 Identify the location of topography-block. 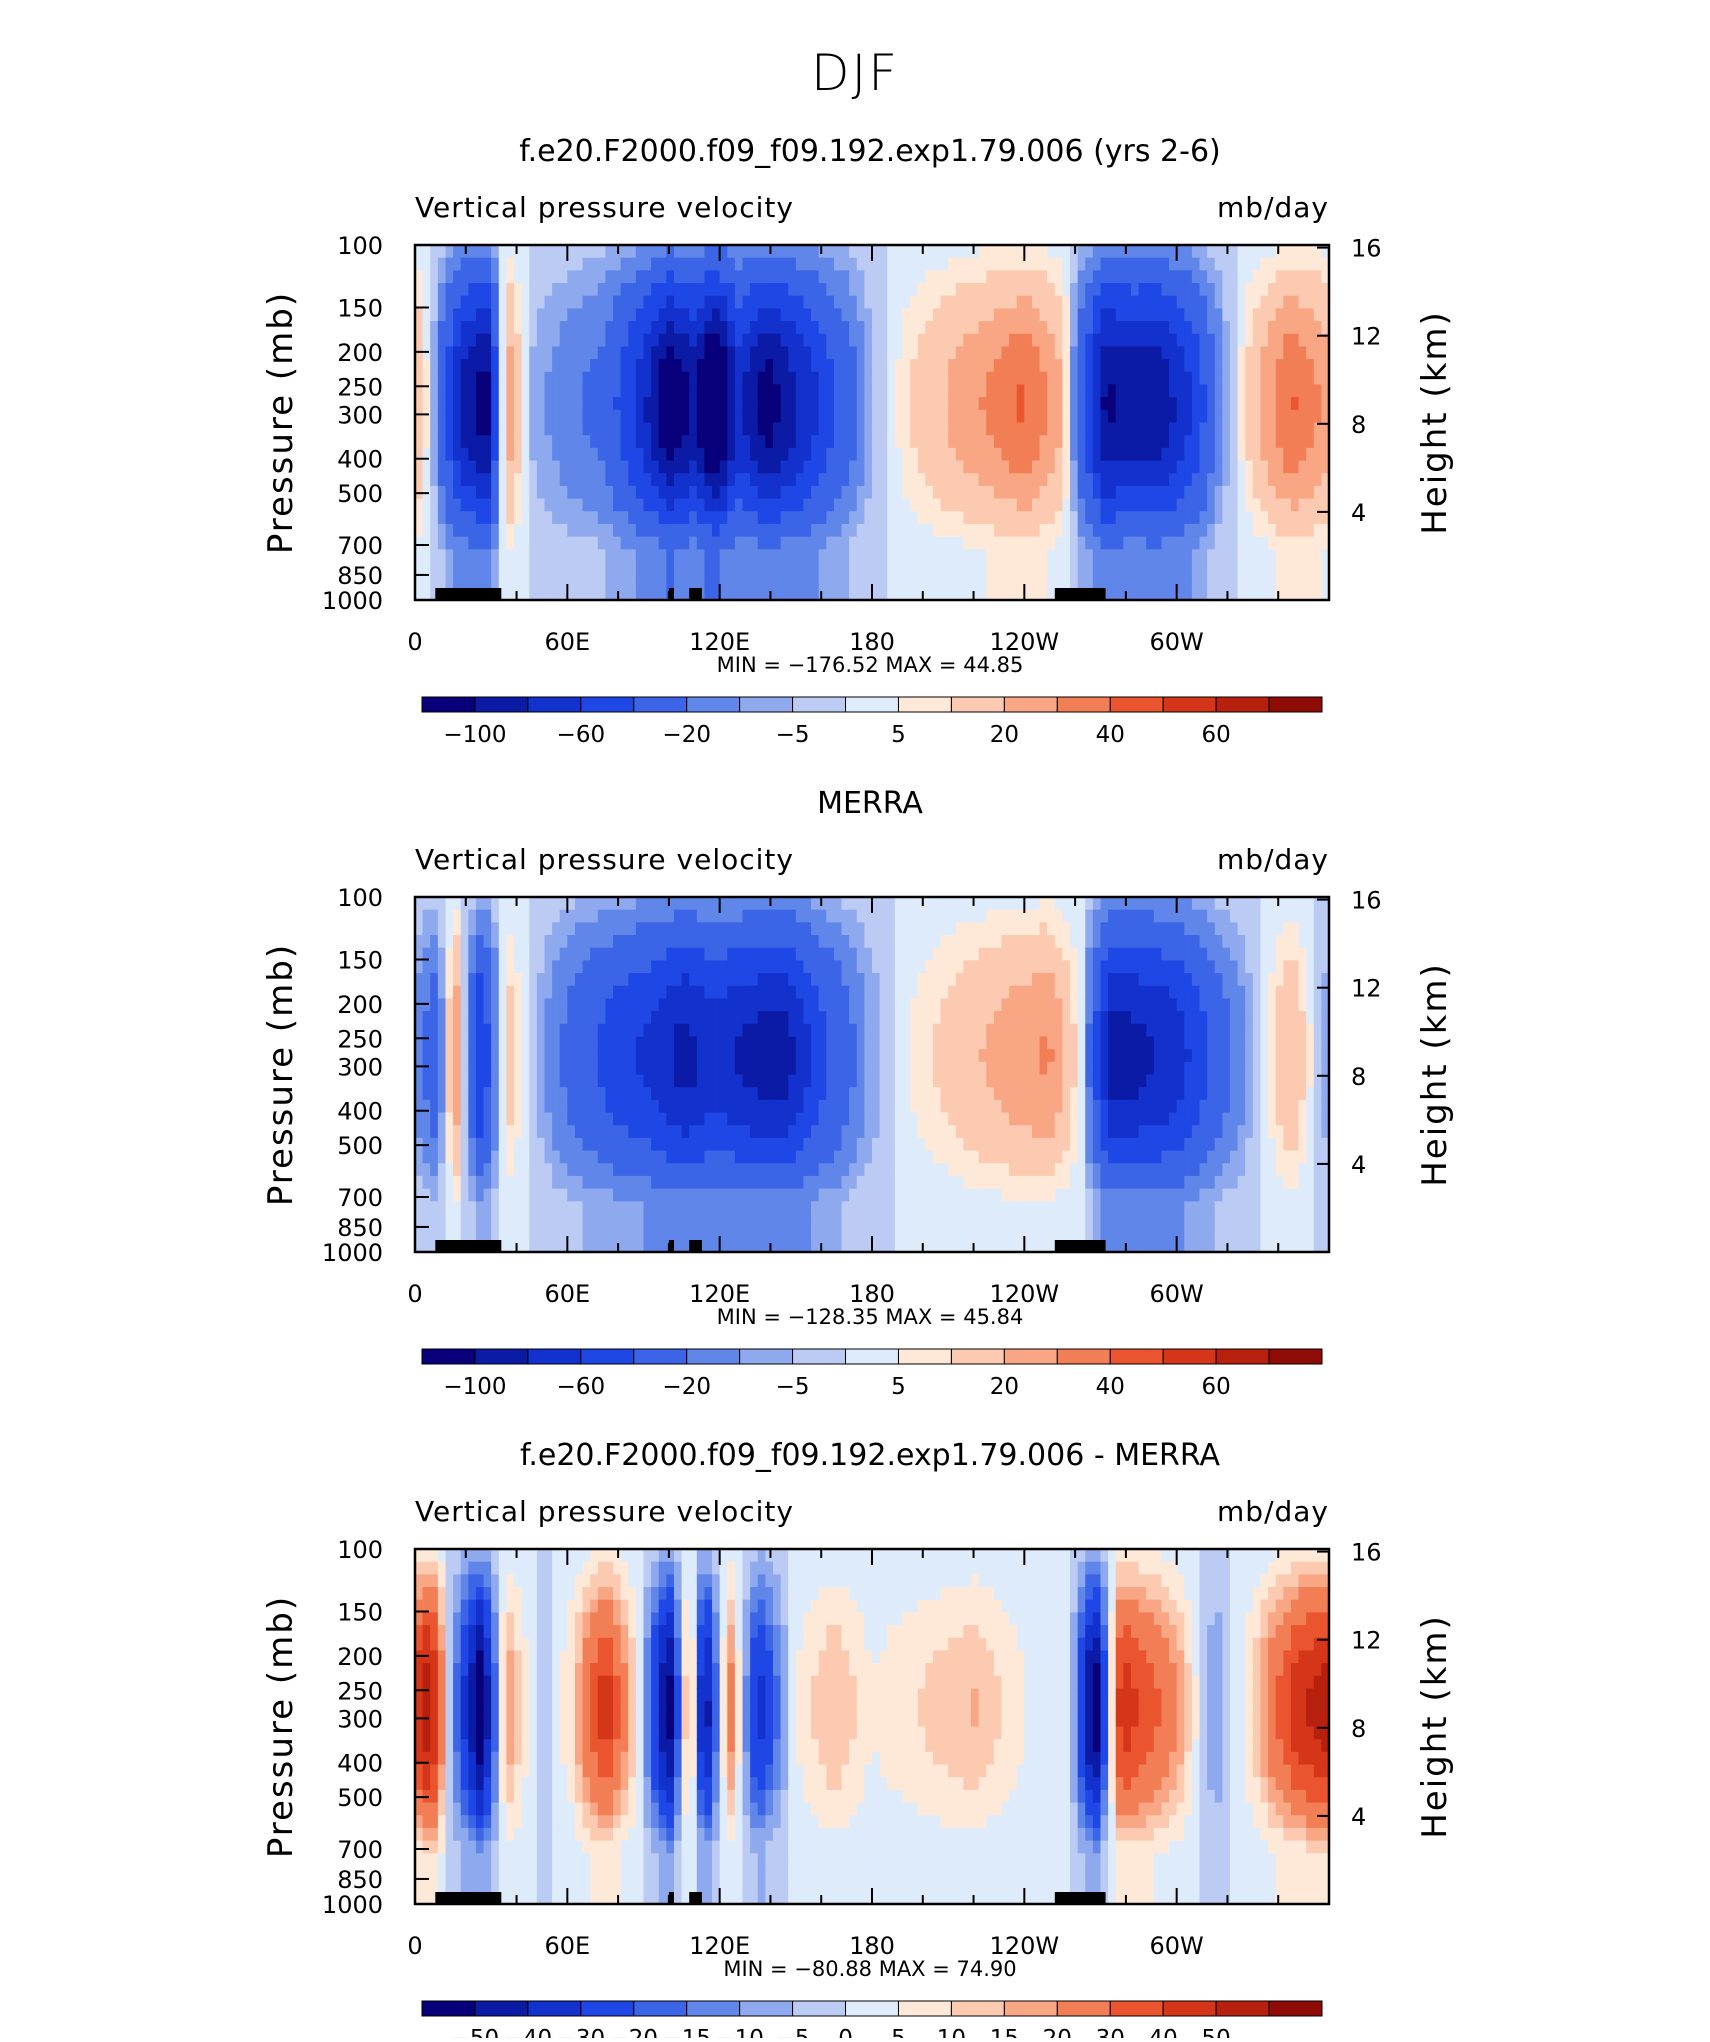
(1080, 594).